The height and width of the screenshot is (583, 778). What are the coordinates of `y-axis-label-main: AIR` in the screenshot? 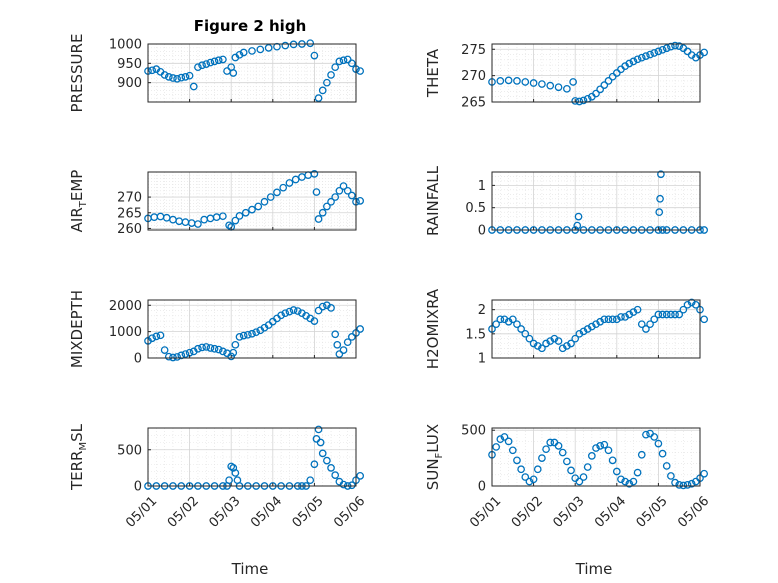 It's located at (77, 219).